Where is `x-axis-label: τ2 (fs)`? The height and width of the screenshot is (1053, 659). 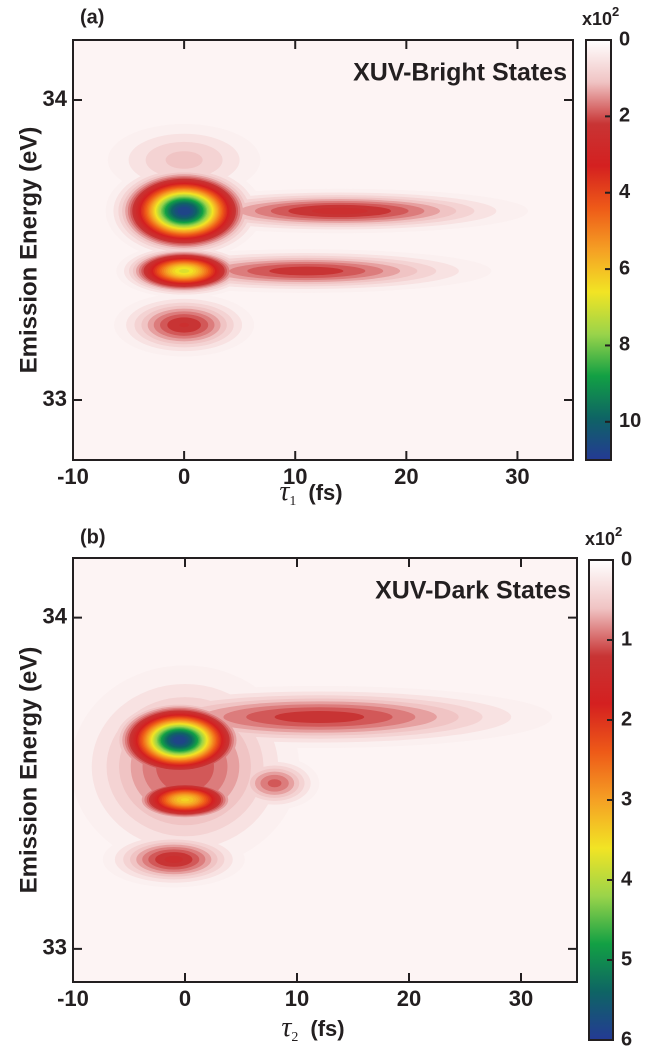 x-axis-label: τ2 (fs) is located at coordinates (312, 1028).